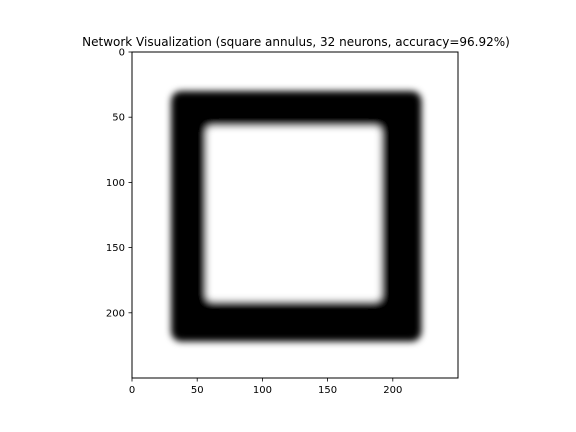 Image resolution: width=576 pixels, height=432 pixels. What do you see at coordinates (115, 248) in the screenshot?
I see `y-tick-label: 150` at bounding box center [115, 248].